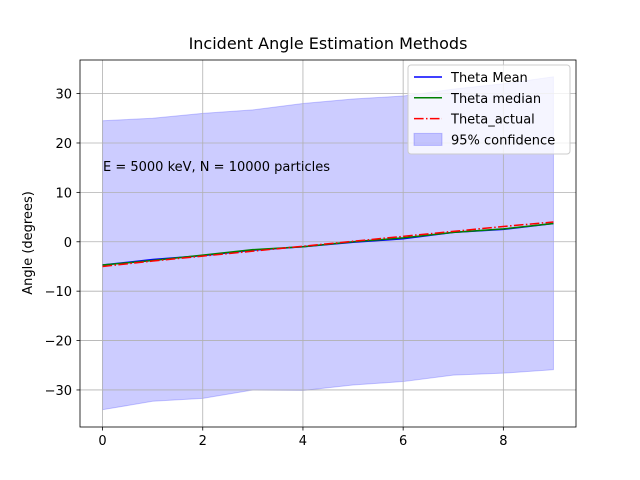  I want to click on y-tick-label: 20, so click(63, 144).